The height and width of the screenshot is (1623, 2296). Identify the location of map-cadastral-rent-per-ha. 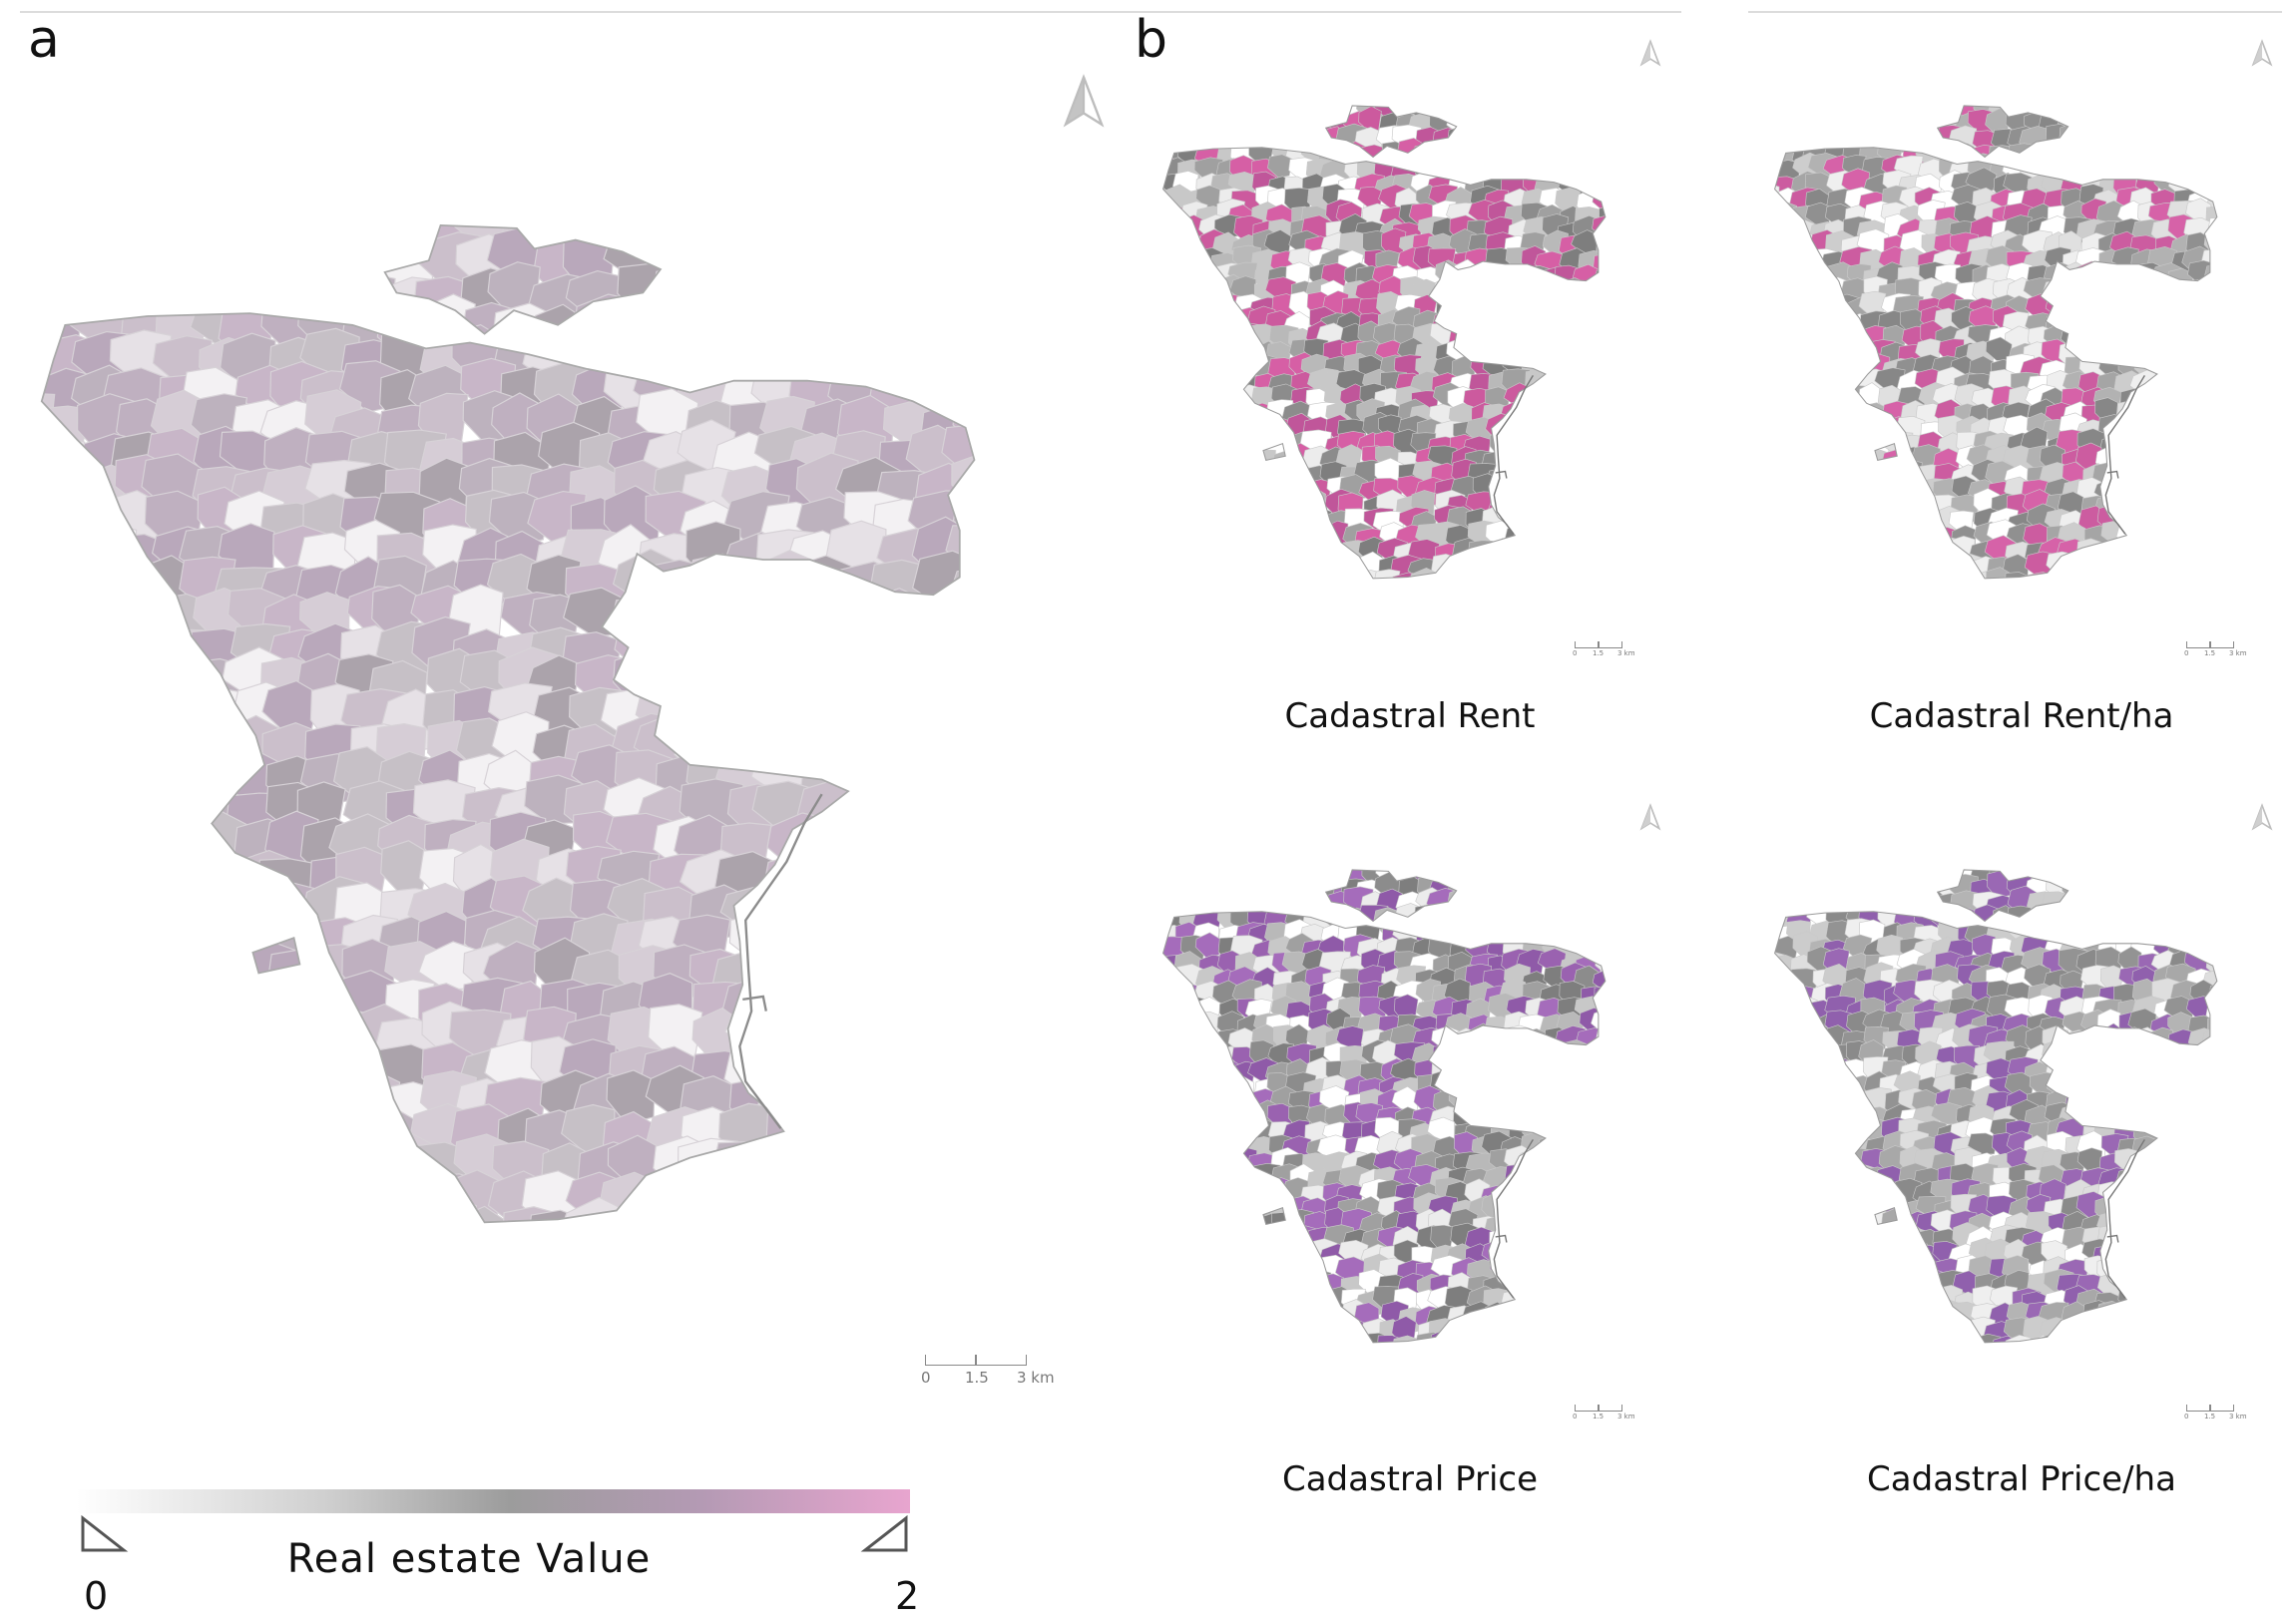
(1996, 342).